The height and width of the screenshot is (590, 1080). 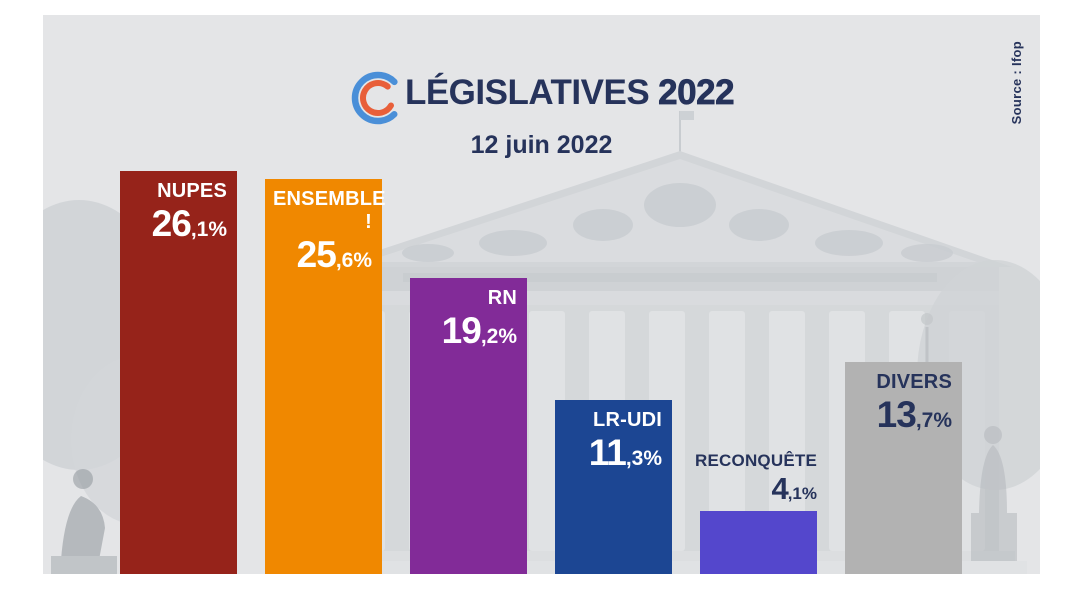 I want to click on bar-label-reconquete: RECONQUÊTE 4,1%, so click(x=756, y=481).